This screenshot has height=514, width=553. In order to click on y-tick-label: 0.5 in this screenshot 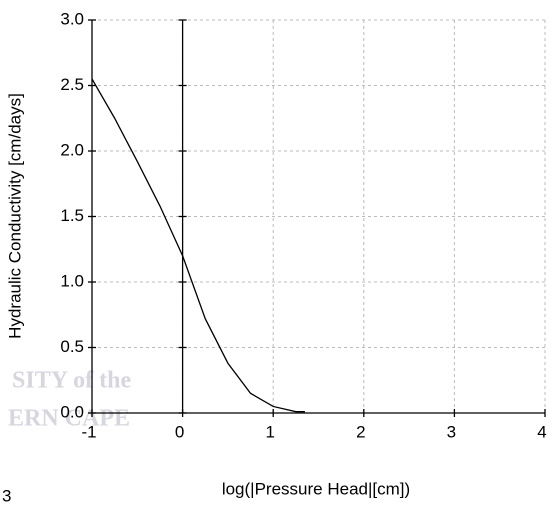, I will do `click(72, 346)`.